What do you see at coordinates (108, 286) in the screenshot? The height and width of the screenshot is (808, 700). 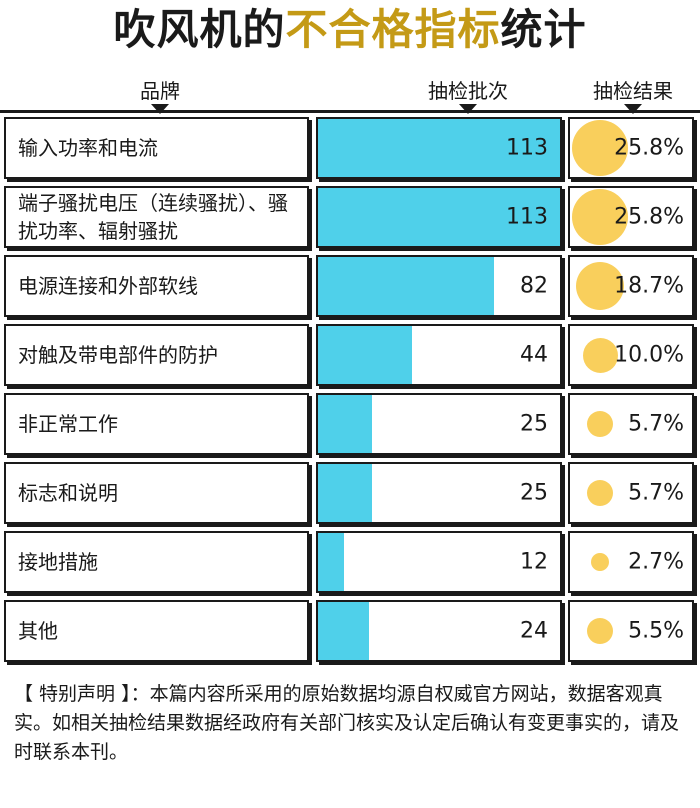 I see `category-label: 电源连接和外部软线` at bounding box center [108, 286].